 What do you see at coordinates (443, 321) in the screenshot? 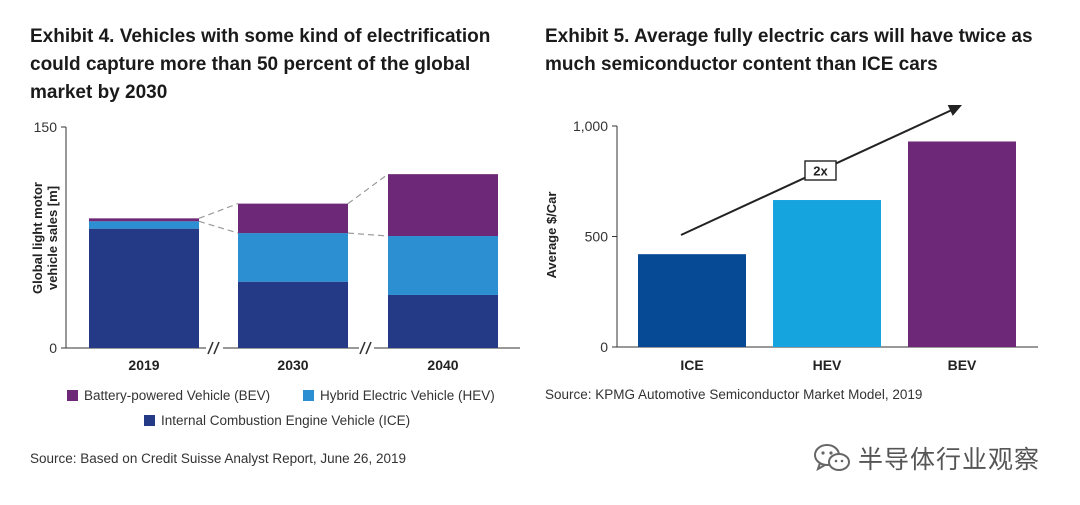
I see `bar-2040-ice` at bounding box center [443, 321].